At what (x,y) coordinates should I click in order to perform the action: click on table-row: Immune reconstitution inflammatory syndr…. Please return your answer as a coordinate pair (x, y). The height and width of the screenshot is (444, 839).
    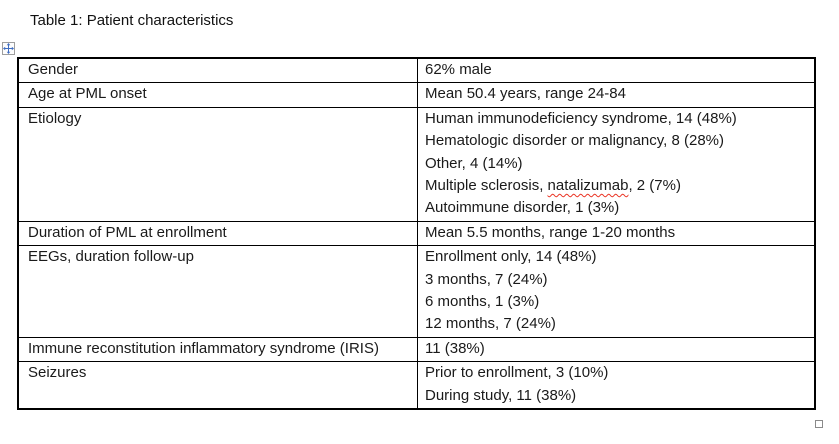
    Looking at the image, I should click on (416, 349).